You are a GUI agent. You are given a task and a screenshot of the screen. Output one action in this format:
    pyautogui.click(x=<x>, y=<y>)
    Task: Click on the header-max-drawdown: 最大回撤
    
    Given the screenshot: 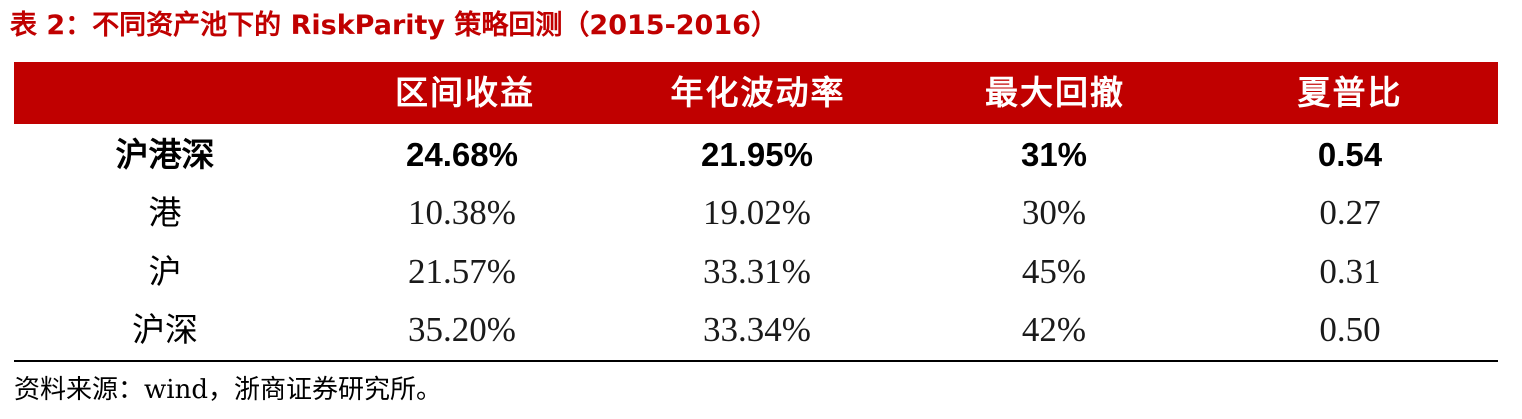 What is the action you would take?
    pyautogui.click(x=1055, y=92)
    